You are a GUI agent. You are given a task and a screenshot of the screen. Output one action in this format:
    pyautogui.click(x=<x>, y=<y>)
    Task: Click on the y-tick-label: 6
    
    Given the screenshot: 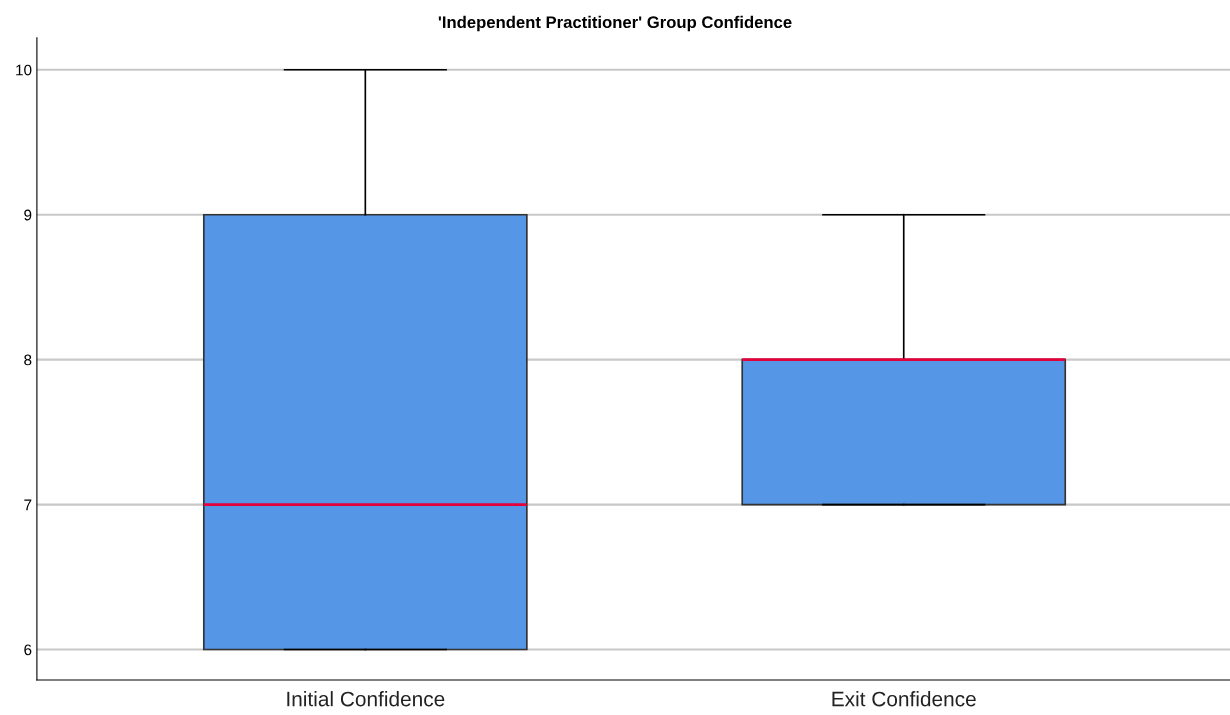 What is the action you would take?
    pyautogui.click(x=28, y=650)
    